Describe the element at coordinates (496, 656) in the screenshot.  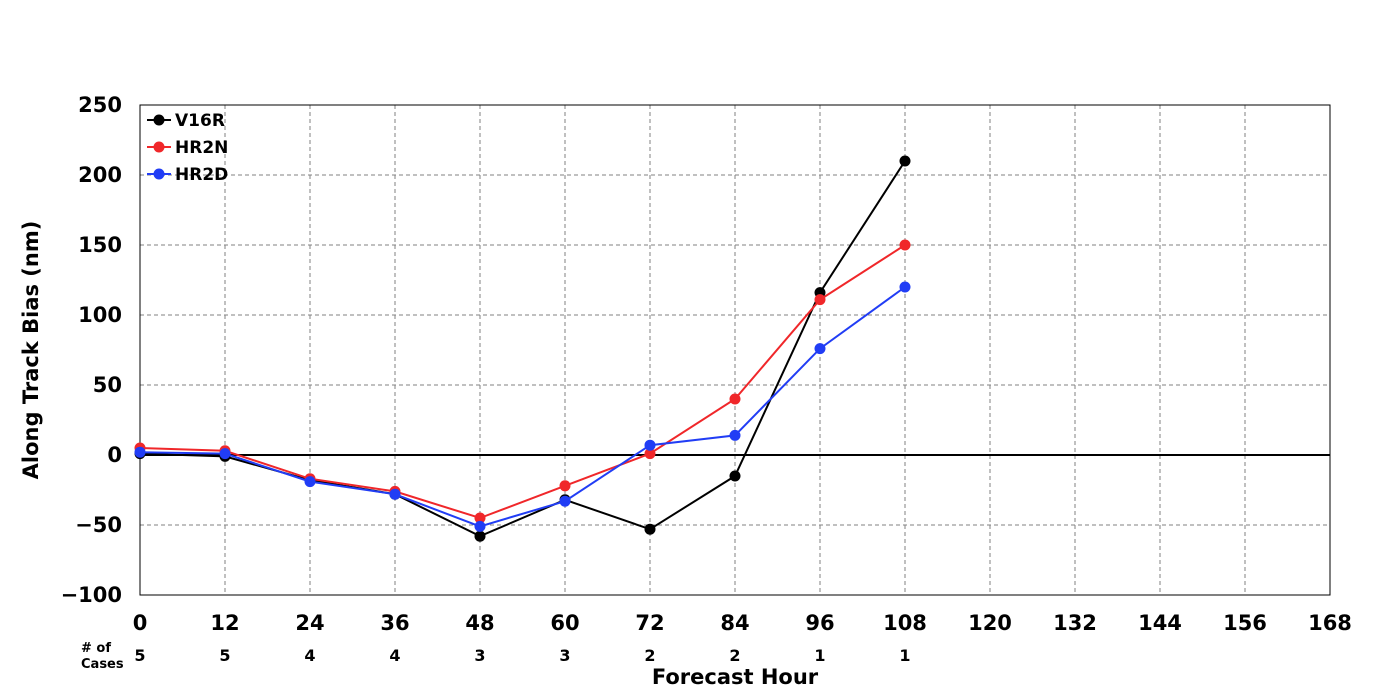
I see `cases-row: # of Cases 5 5 4 4 3 3 2 2 1 1` at that location.